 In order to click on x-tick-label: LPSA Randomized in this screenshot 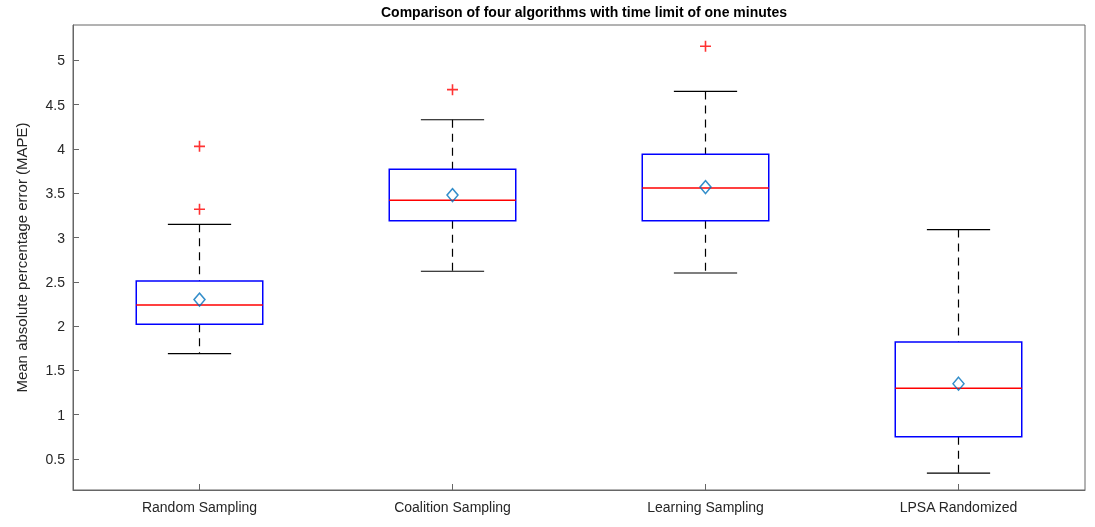, I will do `click(958, 507)`.